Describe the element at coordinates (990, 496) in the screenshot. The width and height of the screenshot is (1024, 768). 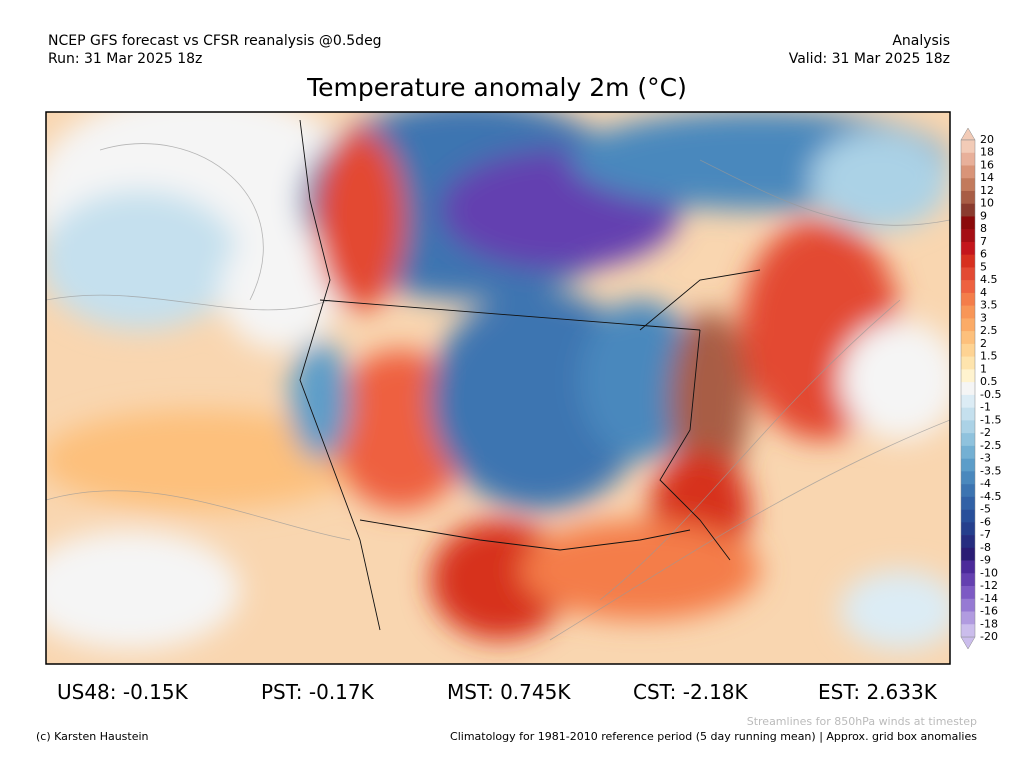
I see `colorbar-label: -4.5` at that location.